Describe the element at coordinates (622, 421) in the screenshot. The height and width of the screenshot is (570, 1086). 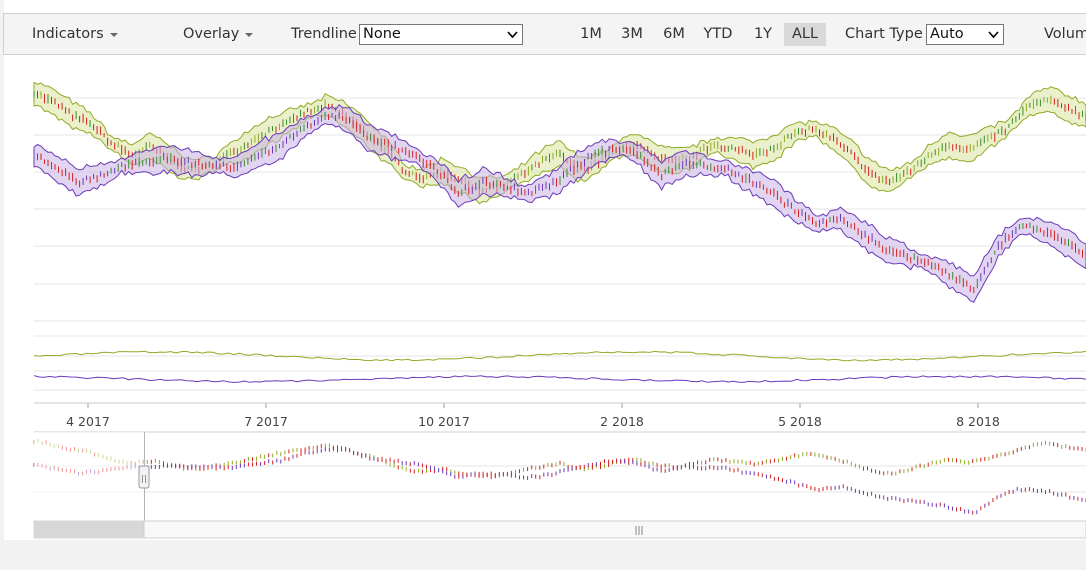
I see `x-tick-label: 2 2018` at that location.